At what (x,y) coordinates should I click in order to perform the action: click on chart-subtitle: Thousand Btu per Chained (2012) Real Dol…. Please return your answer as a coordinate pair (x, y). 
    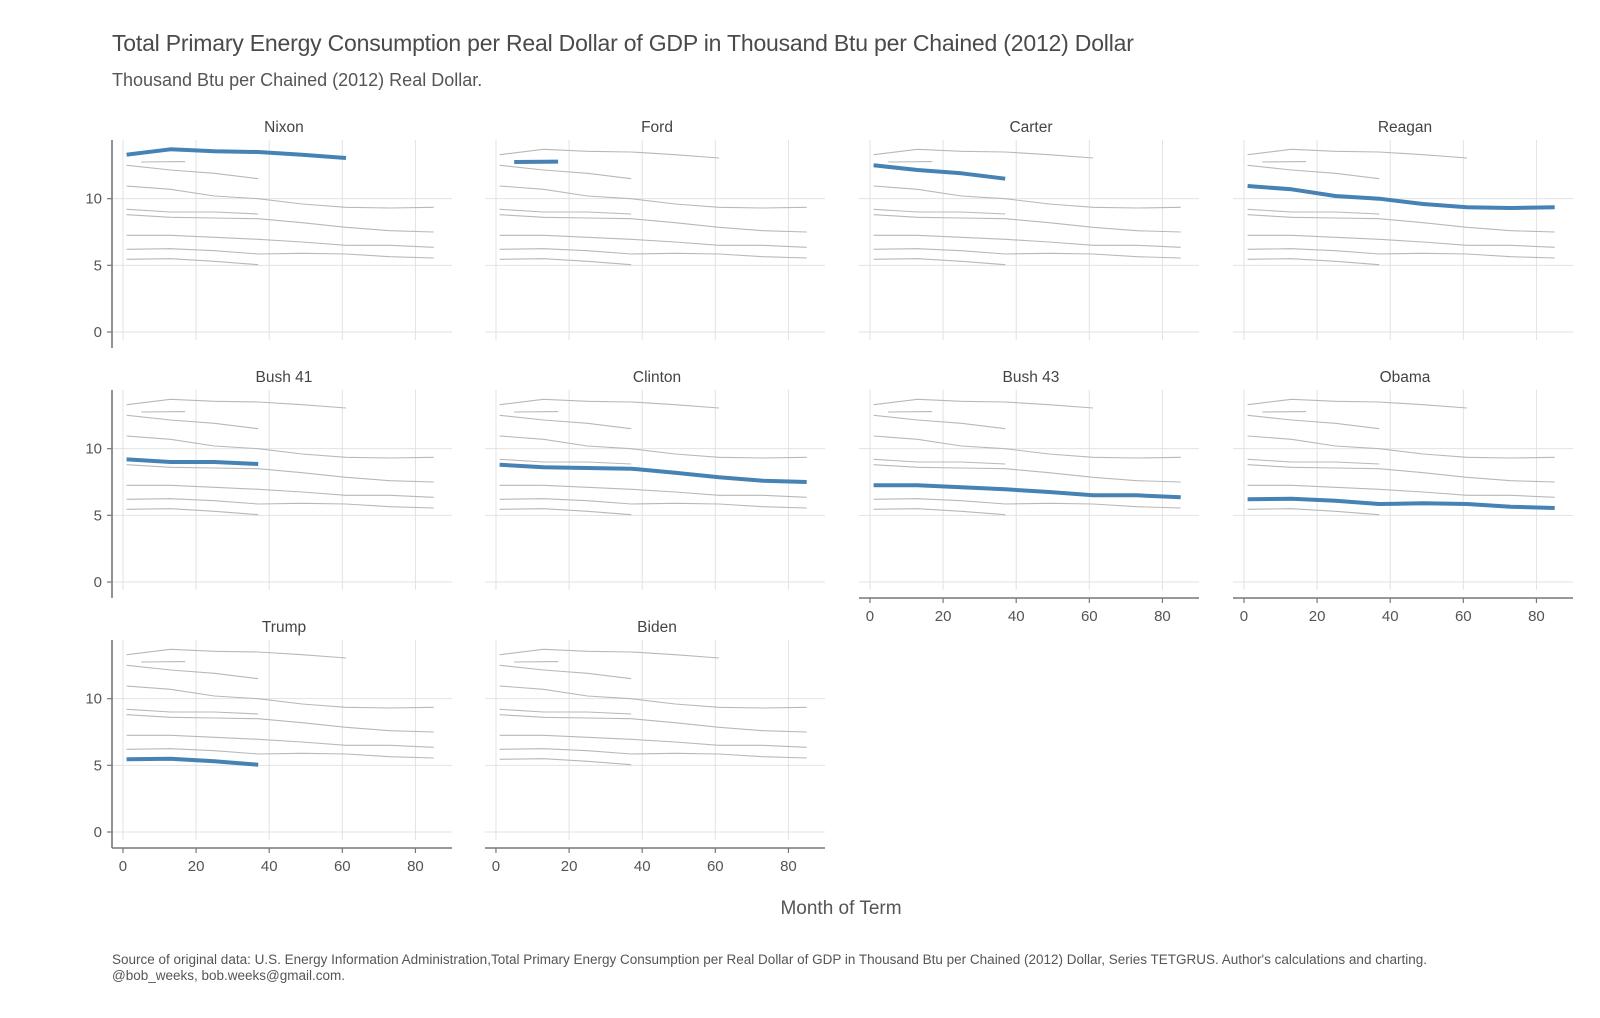
    Looking at the image, I should click on (297, 80).